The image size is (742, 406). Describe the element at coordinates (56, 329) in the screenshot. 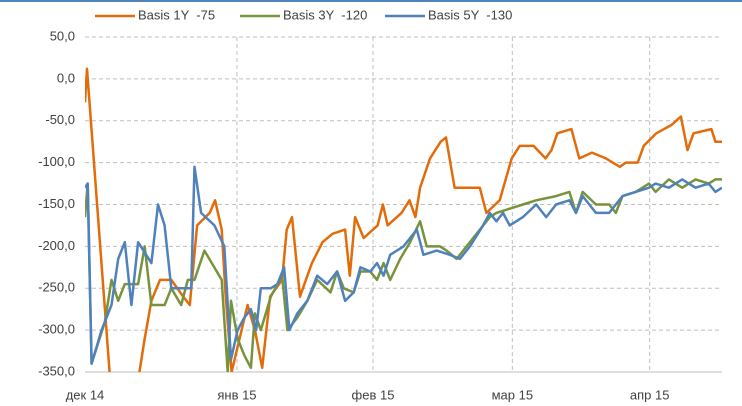

I see `y-tick-label: -300,0` at that location.